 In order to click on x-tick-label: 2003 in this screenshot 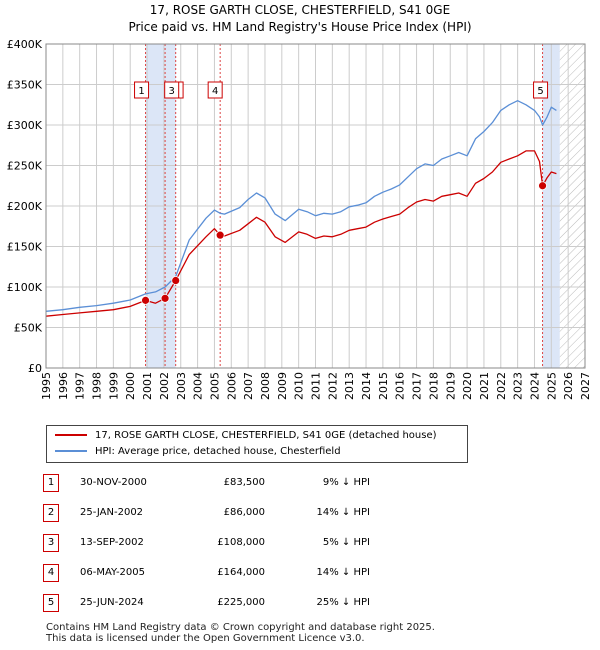, I will do `click(181, 386)`.